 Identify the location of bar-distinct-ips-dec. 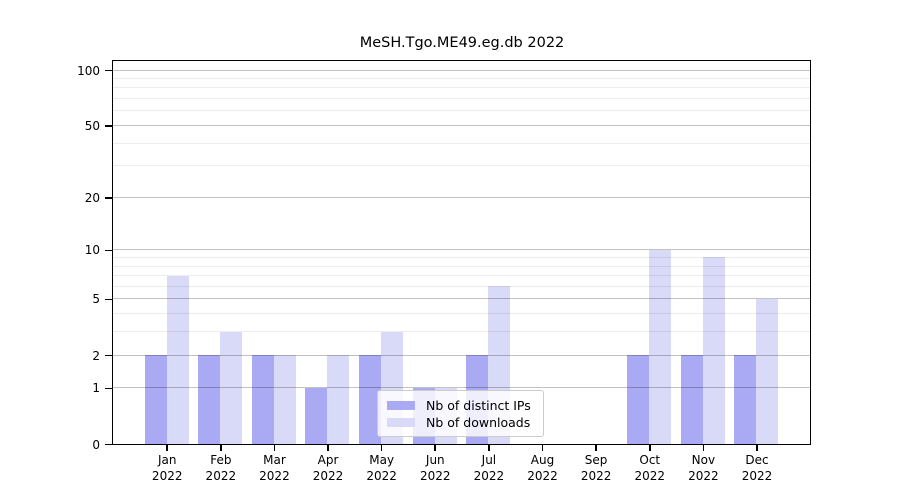
(745, 399).